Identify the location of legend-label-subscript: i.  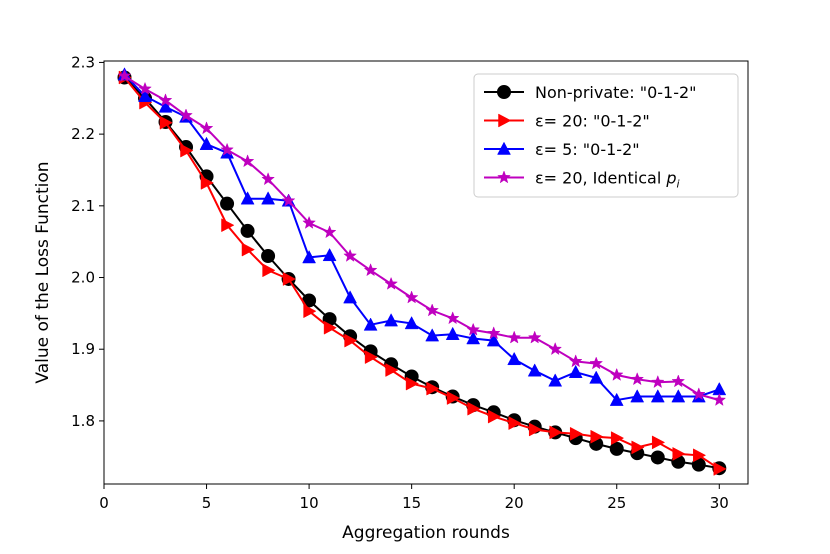
(678, 184).